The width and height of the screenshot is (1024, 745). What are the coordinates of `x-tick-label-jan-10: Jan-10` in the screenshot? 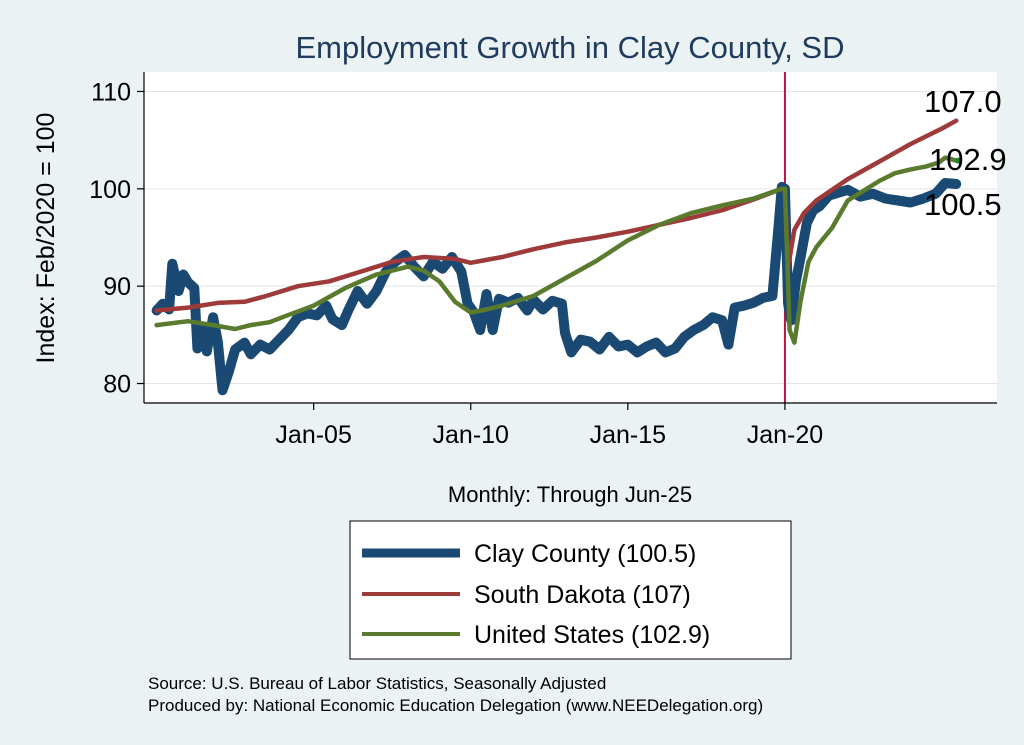 It's located at (471, 435).